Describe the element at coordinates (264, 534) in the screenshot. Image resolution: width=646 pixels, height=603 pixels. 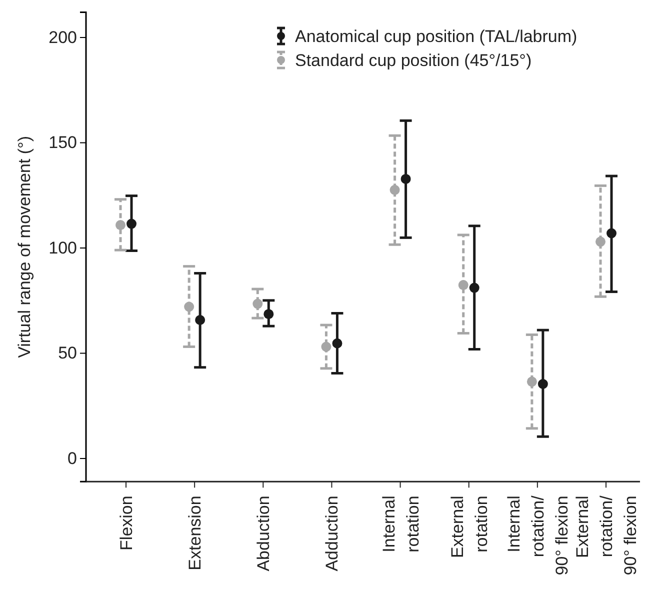
I see `x-tick-label: Abduction` at that location.